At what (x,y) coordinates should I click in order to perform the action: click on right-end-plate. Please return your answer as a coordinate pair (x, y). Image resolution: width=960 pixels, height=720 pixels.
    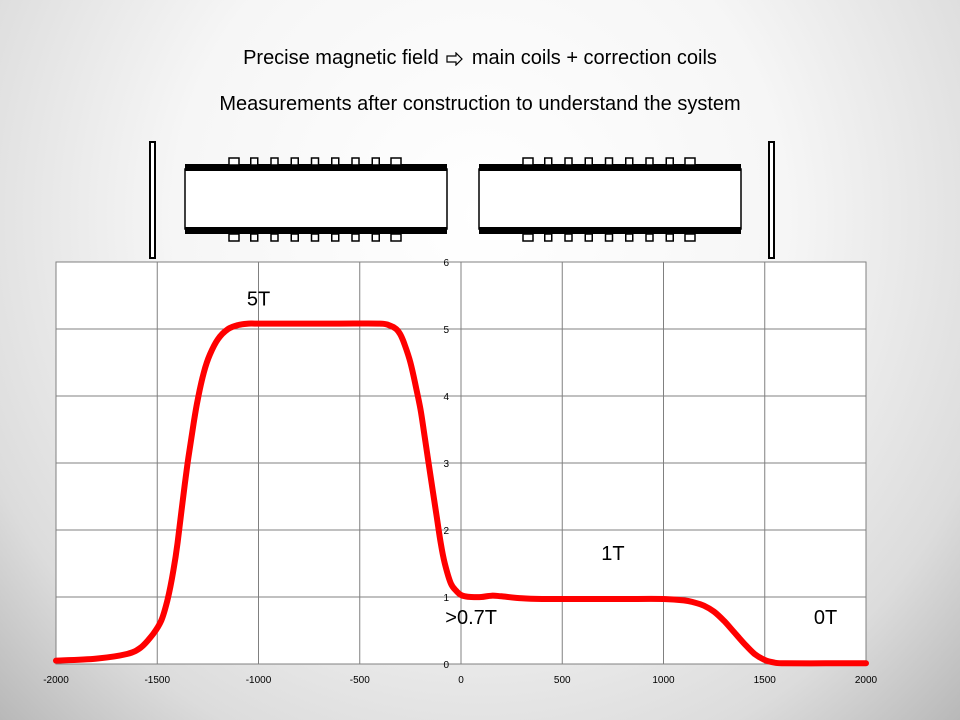
    Looking at the image, I should click on (771, 200).